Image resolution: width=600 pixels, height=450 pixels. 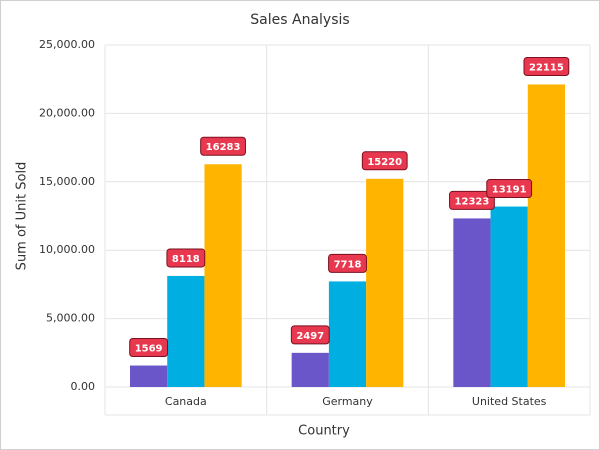 I want to click on data-label: 7718, so click(x=348, y=264).